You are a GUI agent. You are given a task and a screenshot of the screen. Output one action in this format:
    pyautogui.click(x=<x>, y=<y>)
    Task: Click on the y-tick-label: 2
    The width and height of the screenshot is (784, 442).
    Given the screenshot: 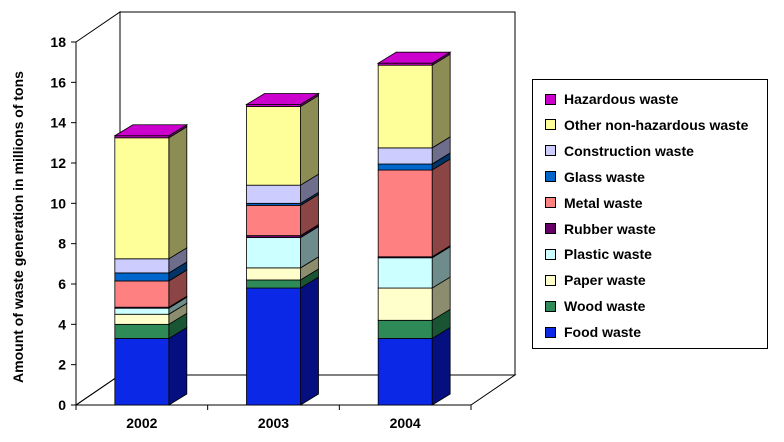 What is the action you would take?
    pyautogui.click(x=62, y=365)
    